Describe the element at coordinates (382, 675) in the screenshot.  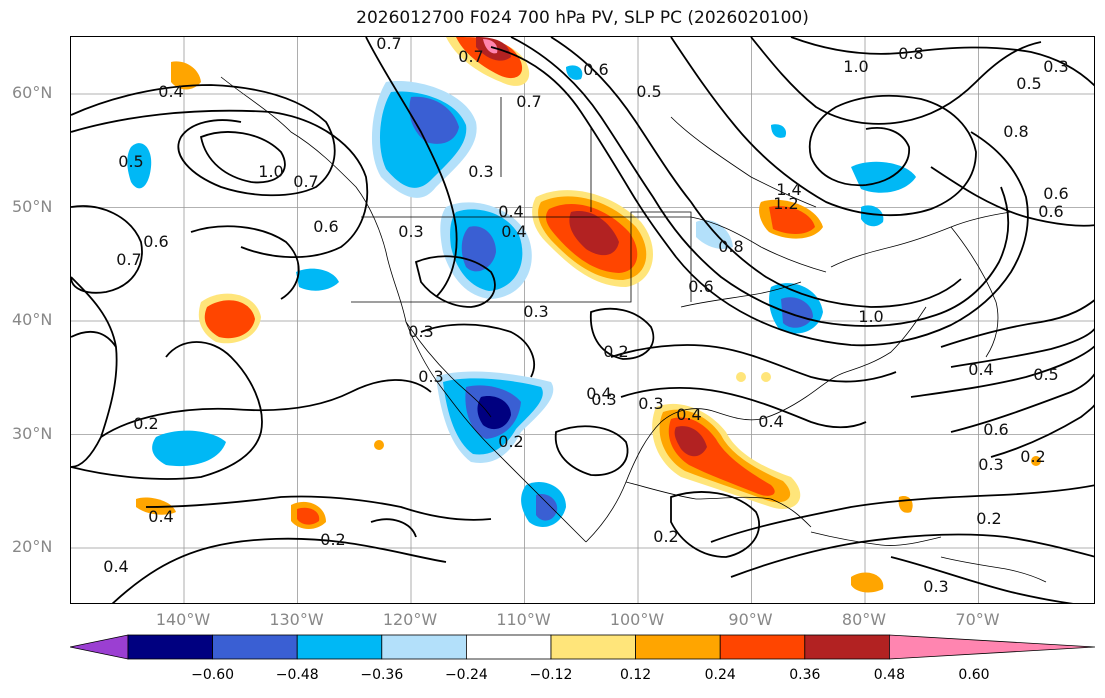
I see `colorbar-tick-label: −0.36` at that location.